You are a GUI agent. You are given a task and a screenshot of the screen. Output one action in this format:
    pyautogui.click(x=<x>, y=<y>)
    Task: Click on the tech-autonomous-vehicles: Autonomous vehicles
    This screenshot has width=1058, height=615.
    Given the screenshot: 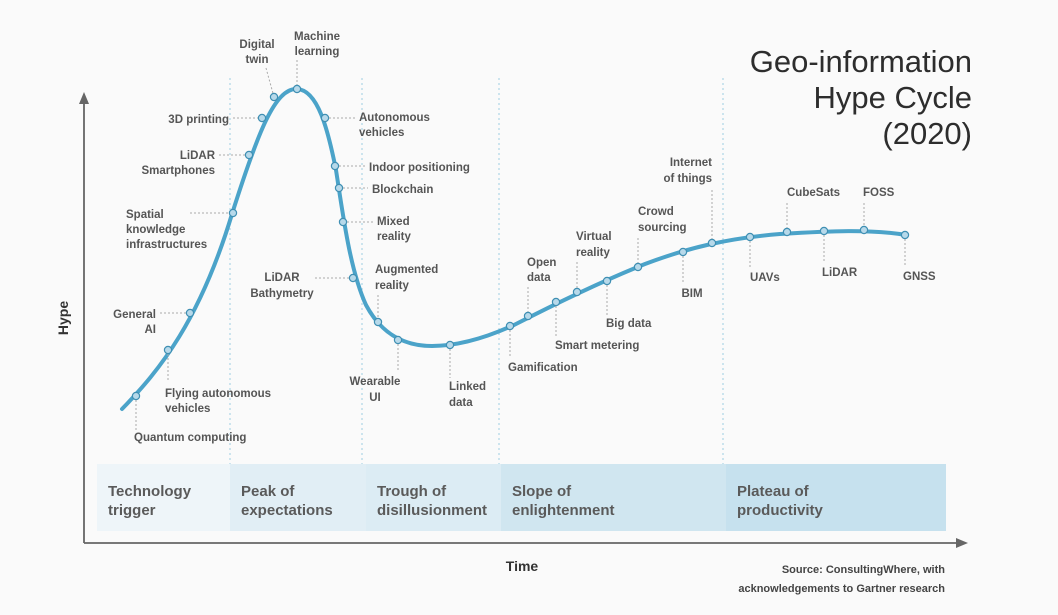 What is the action you would take?
    pyautogui.click(x=375, y=125)
    